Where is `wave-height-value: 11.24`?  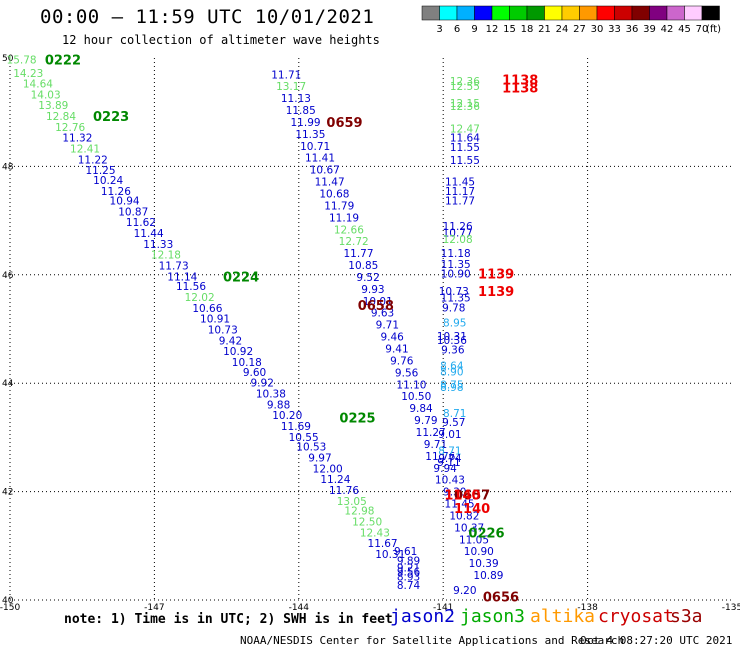
wave-height-value: 11.24 is located at coordinates (335, 480).